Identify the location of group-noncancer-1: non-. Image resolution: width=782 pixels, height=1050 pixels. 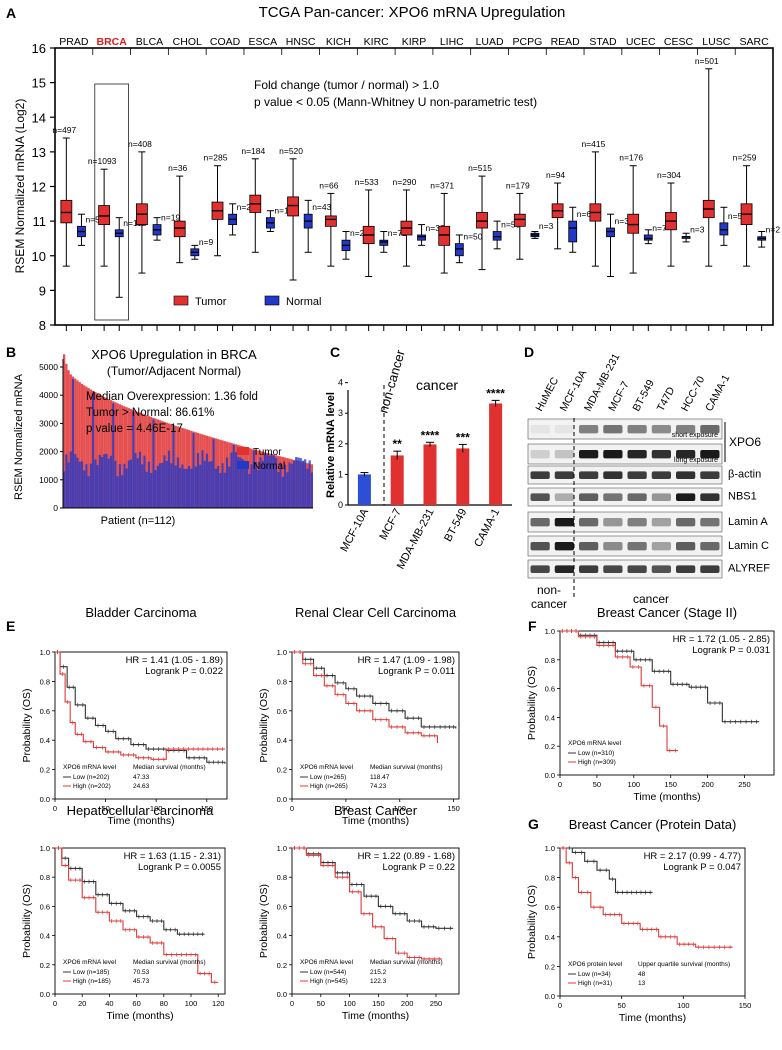
(549, 590).